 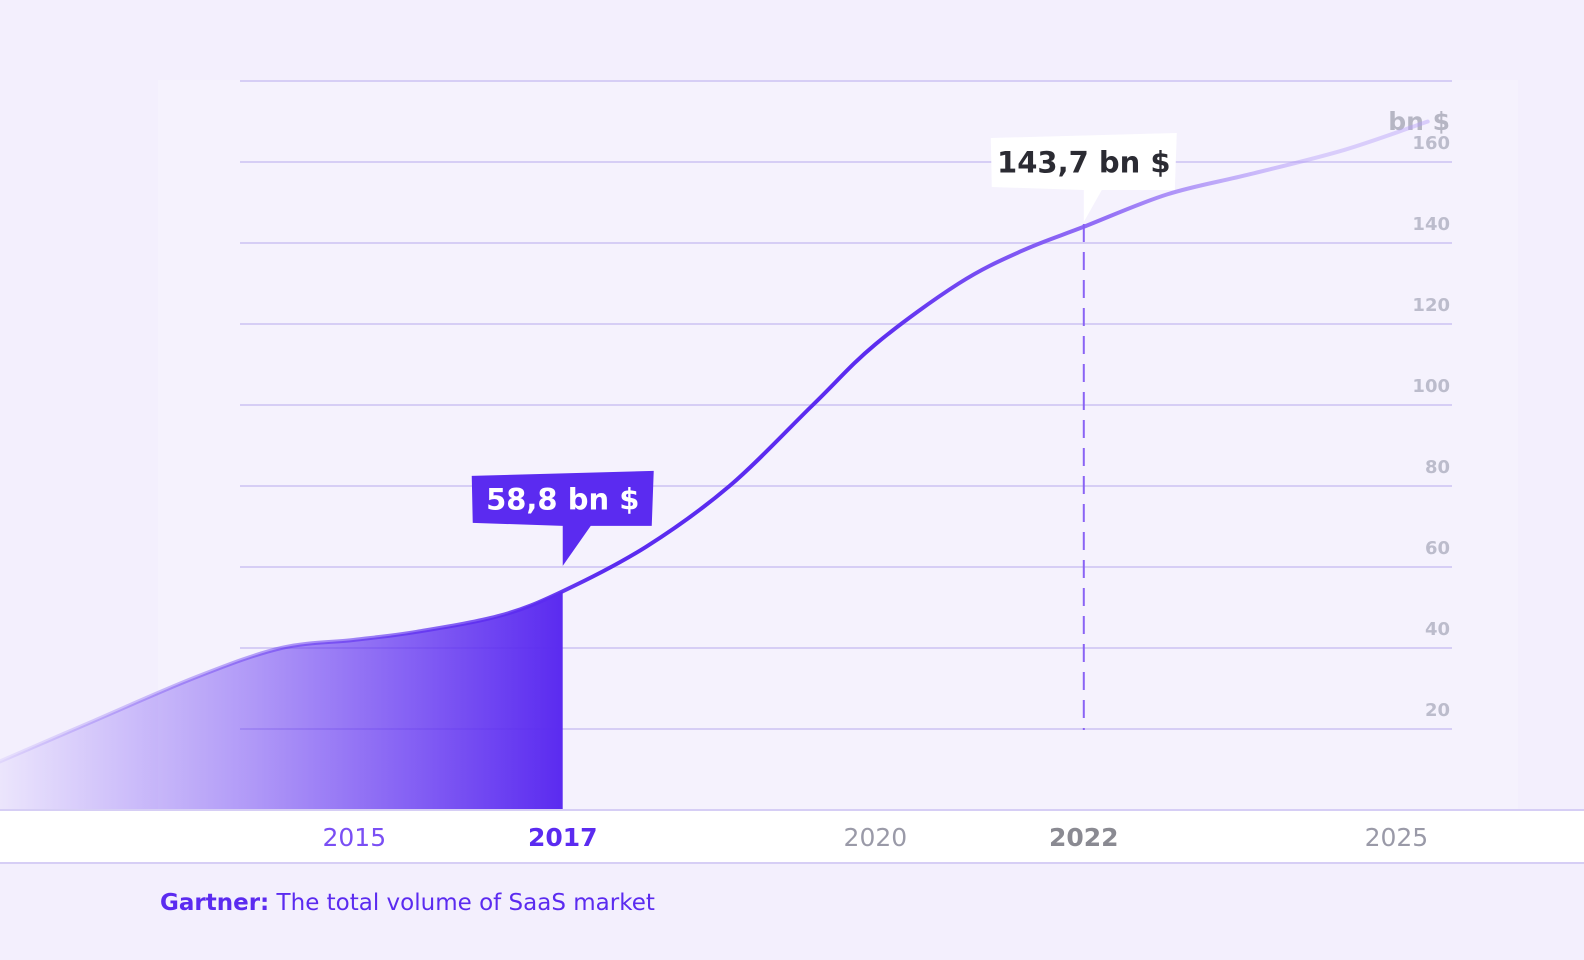 What do you see at coordinates (1431, 305) in the screenshot?
I see `y-tick-label: 120` at bounding box center [1431, 305].